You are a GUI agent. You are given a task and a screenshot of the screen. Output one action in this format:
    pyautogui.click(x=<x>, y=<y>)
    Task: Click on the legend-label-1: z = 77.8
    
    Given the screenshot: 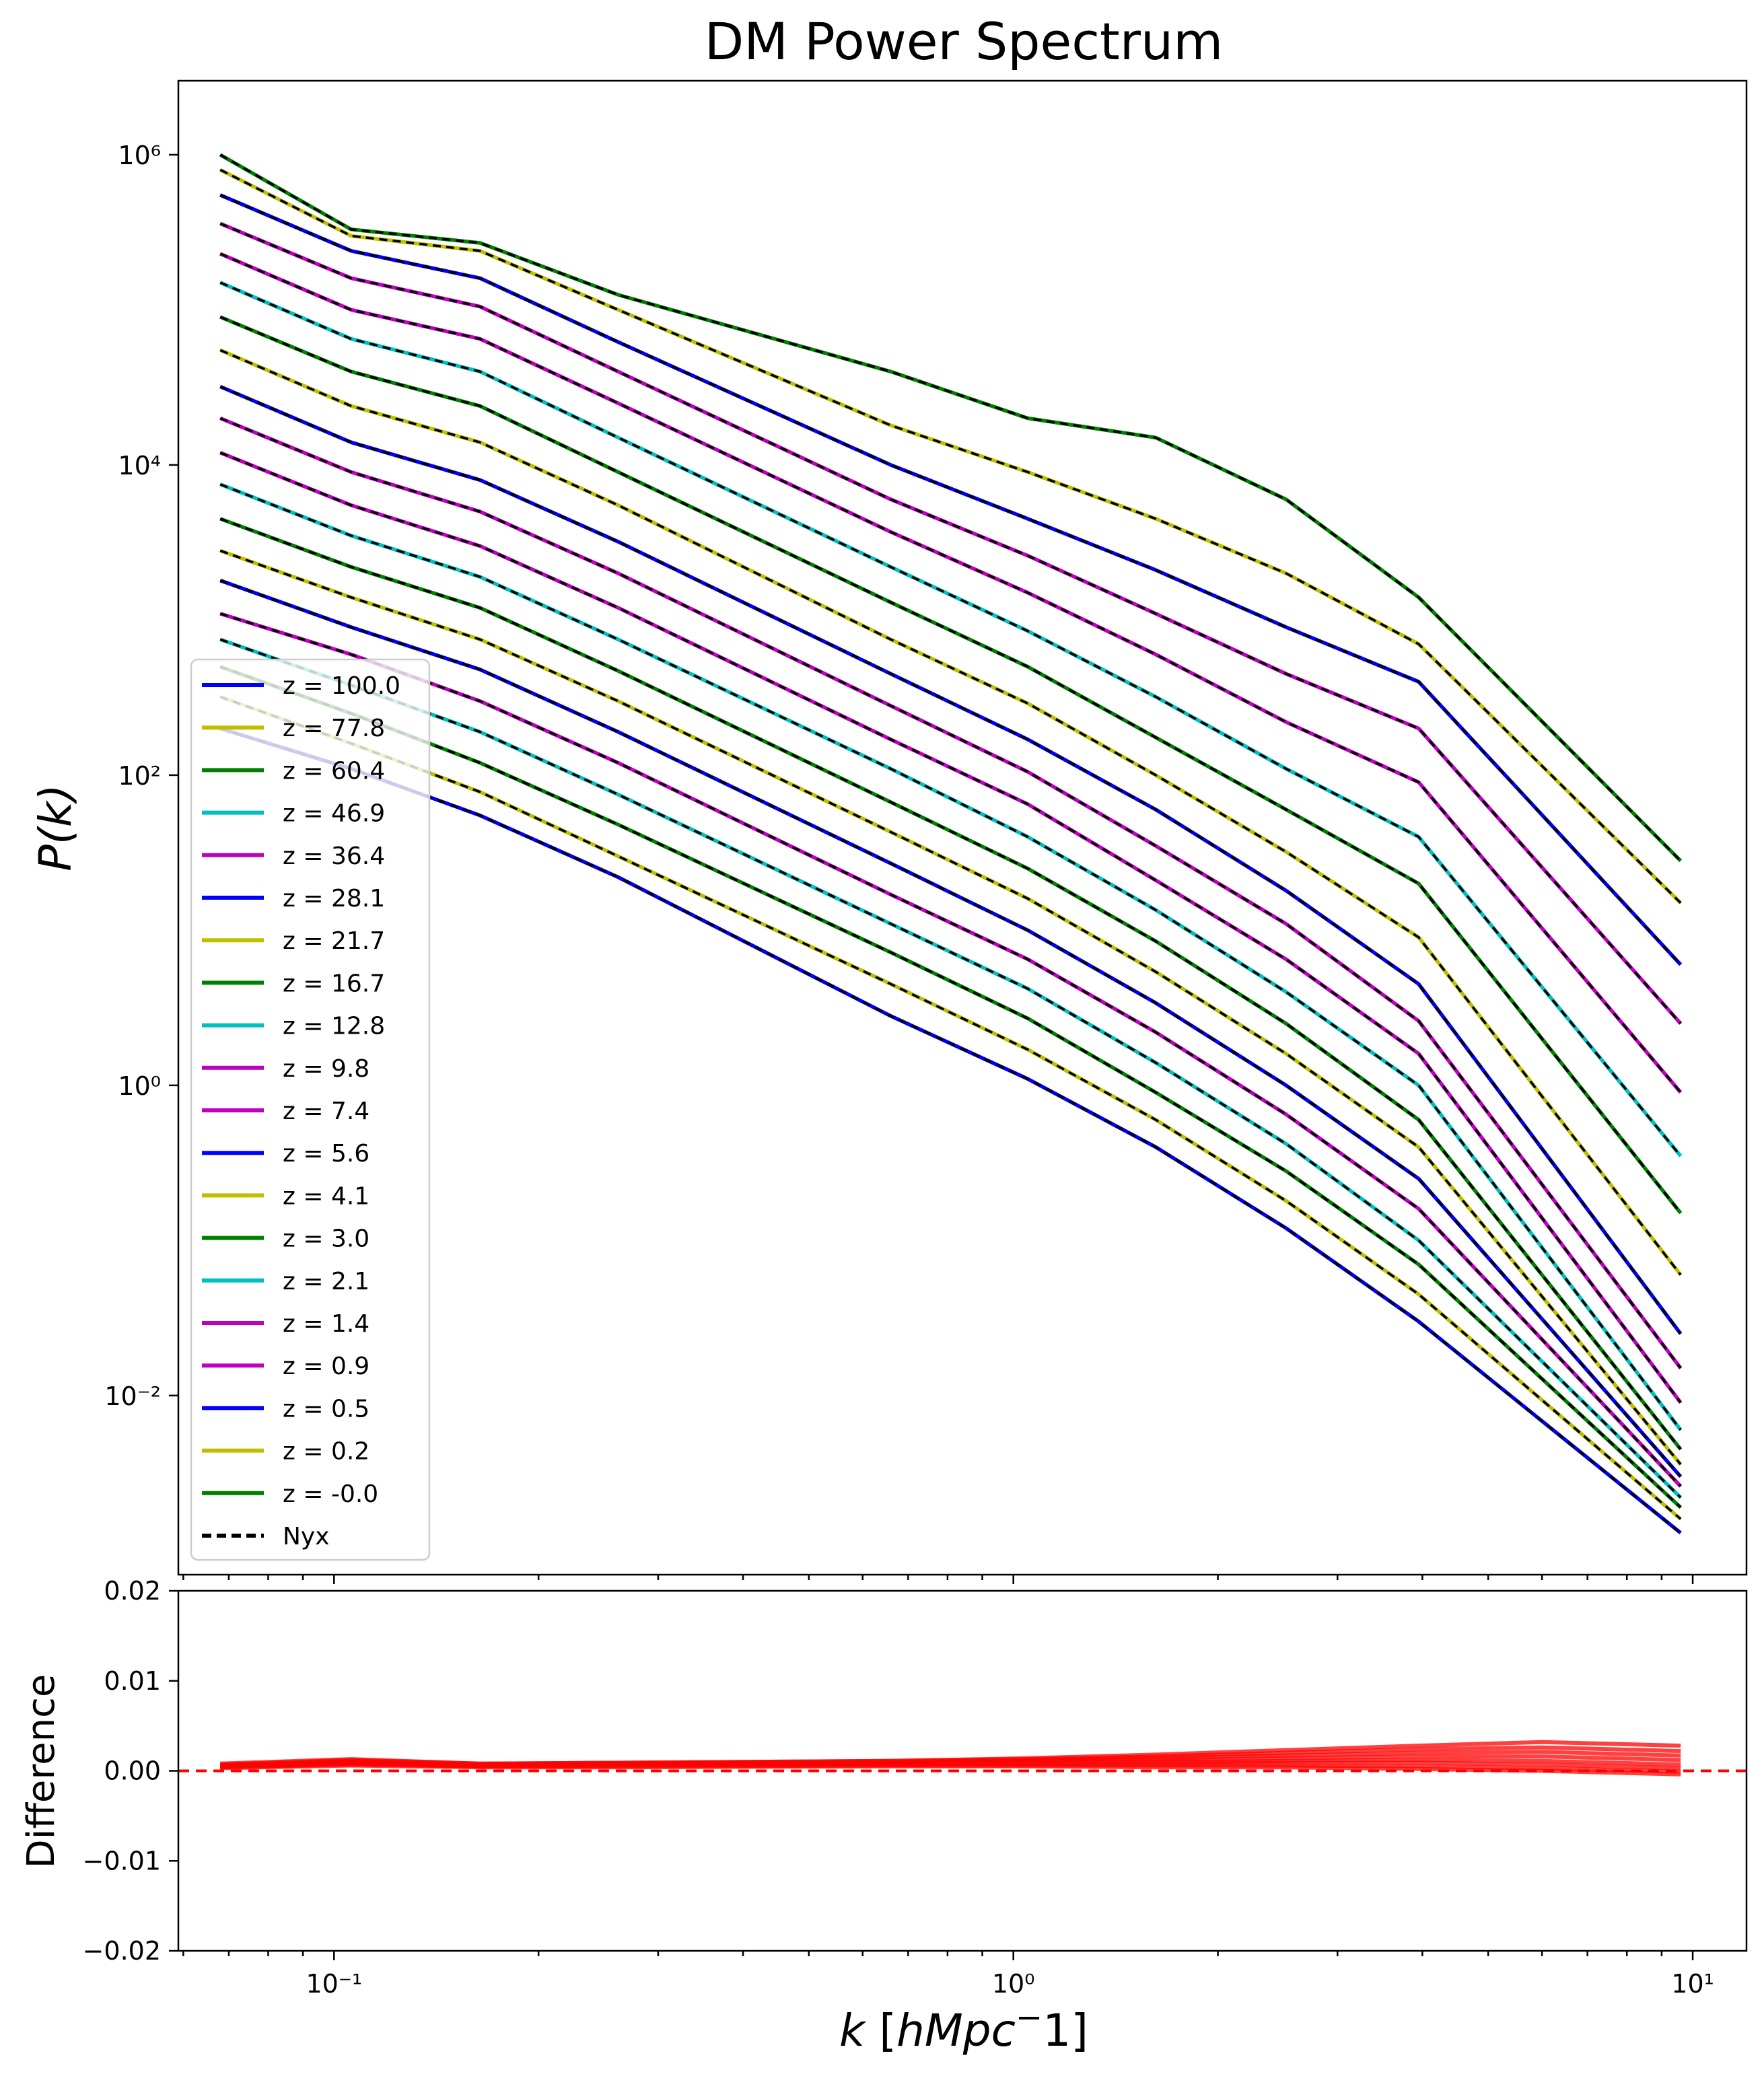 What is the action you would take?
    pyautogui.click(x=334, y=728)
    